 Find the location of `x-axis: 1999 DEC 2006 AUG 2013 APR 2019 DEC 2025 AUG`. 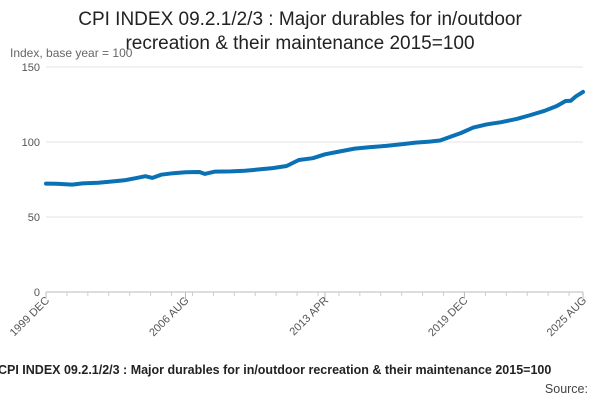

x-axis: 1999 DEC 2006 AUG 2013 APR 2019 DEC 2025 AUG is located at coordinates (298, 315).